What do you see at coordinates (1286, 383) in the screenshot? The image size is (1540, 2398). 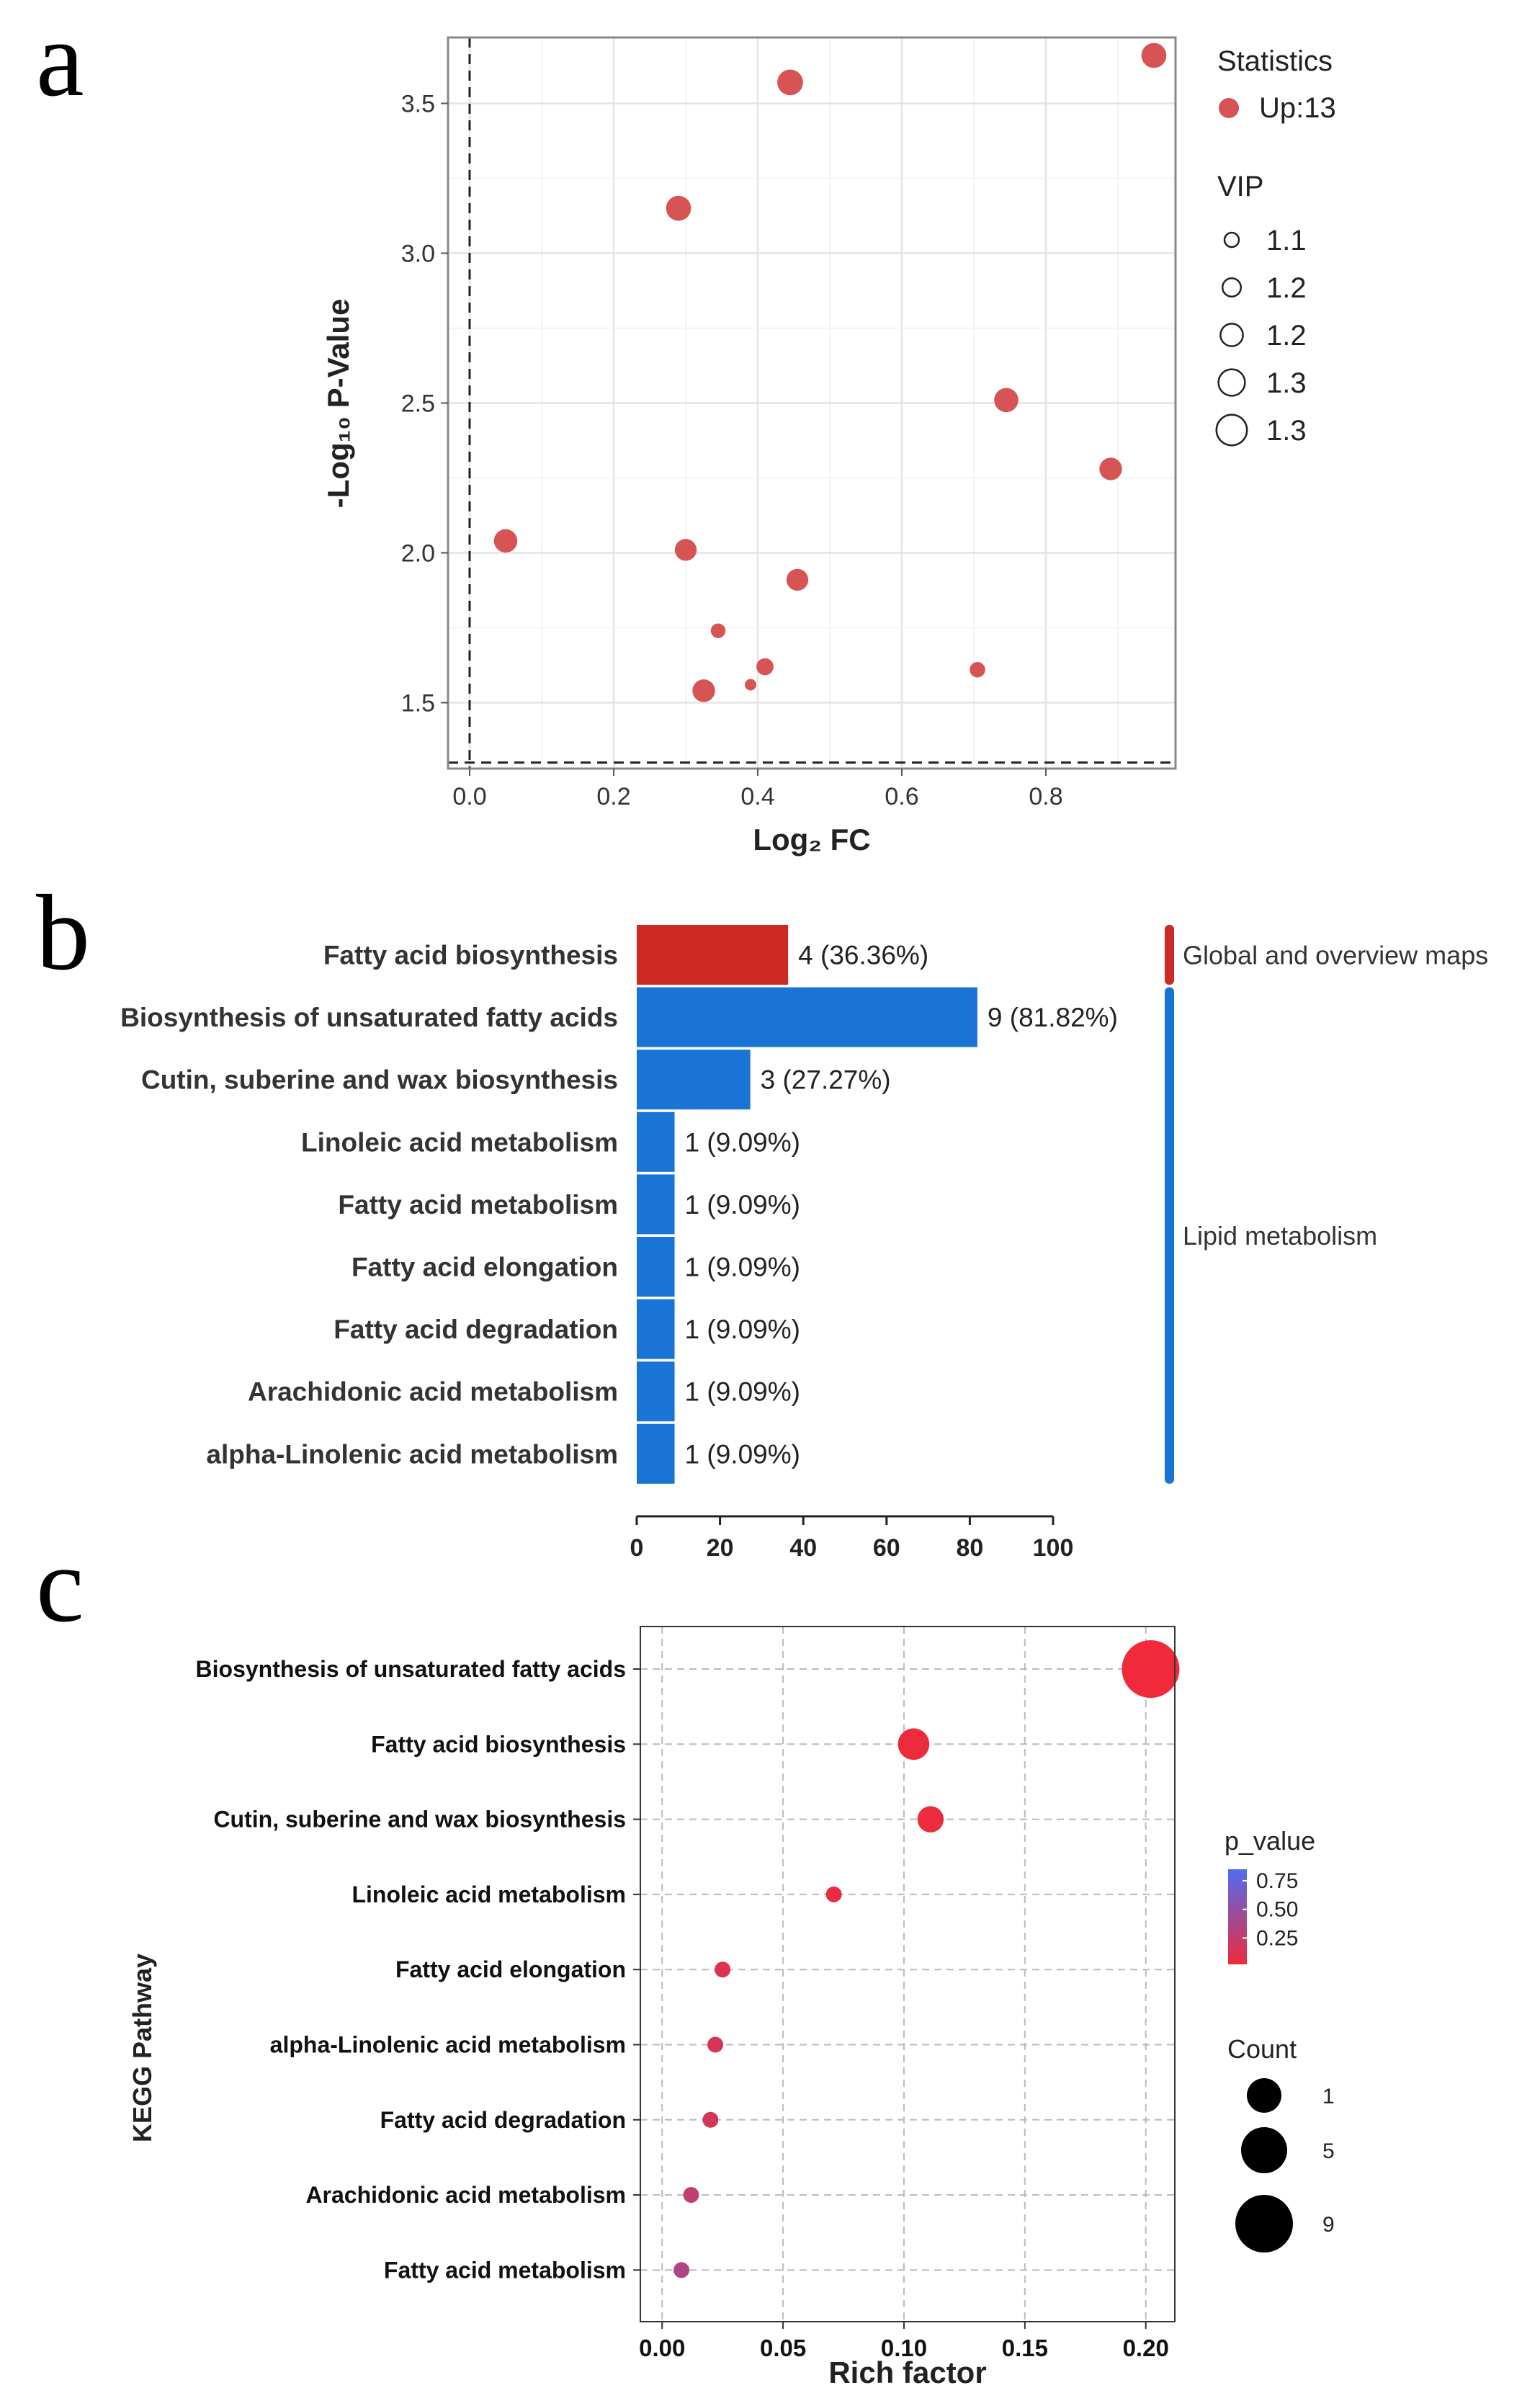 I see `legend-vip-label: 1.3` at bounding box center [1286, 383].